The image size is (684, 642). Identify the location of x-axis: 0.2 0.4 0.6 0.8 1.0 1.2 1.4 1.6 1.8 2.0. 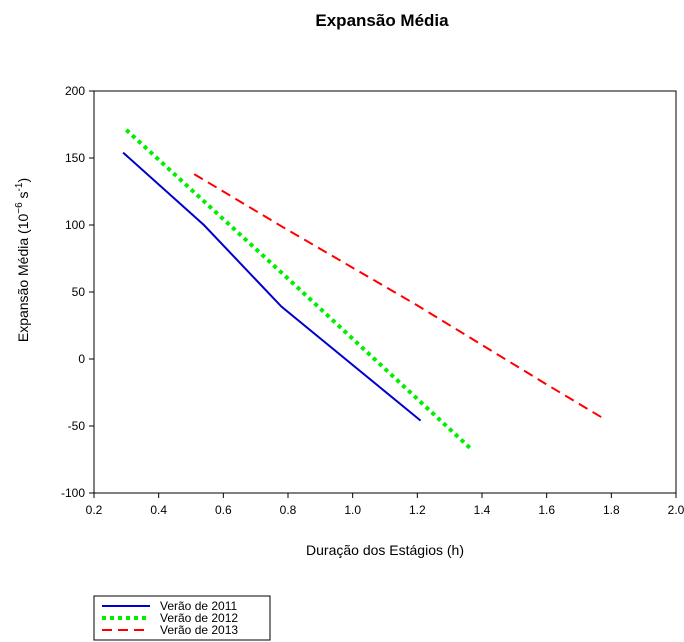
(385, 505).